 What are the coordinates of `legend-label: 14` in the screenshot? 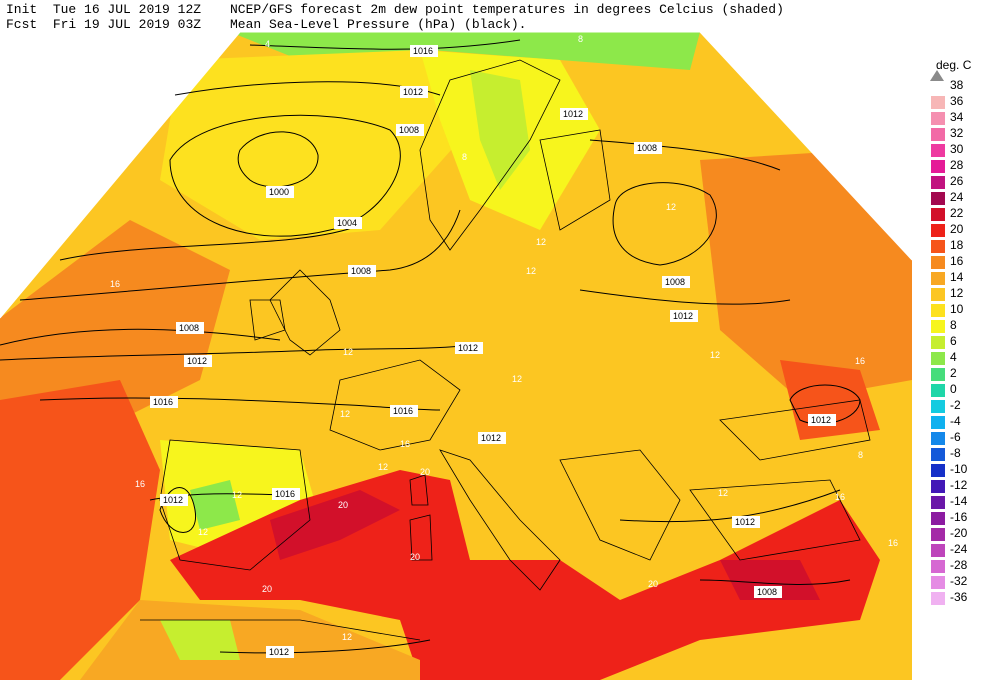 It's located at (957, 277).